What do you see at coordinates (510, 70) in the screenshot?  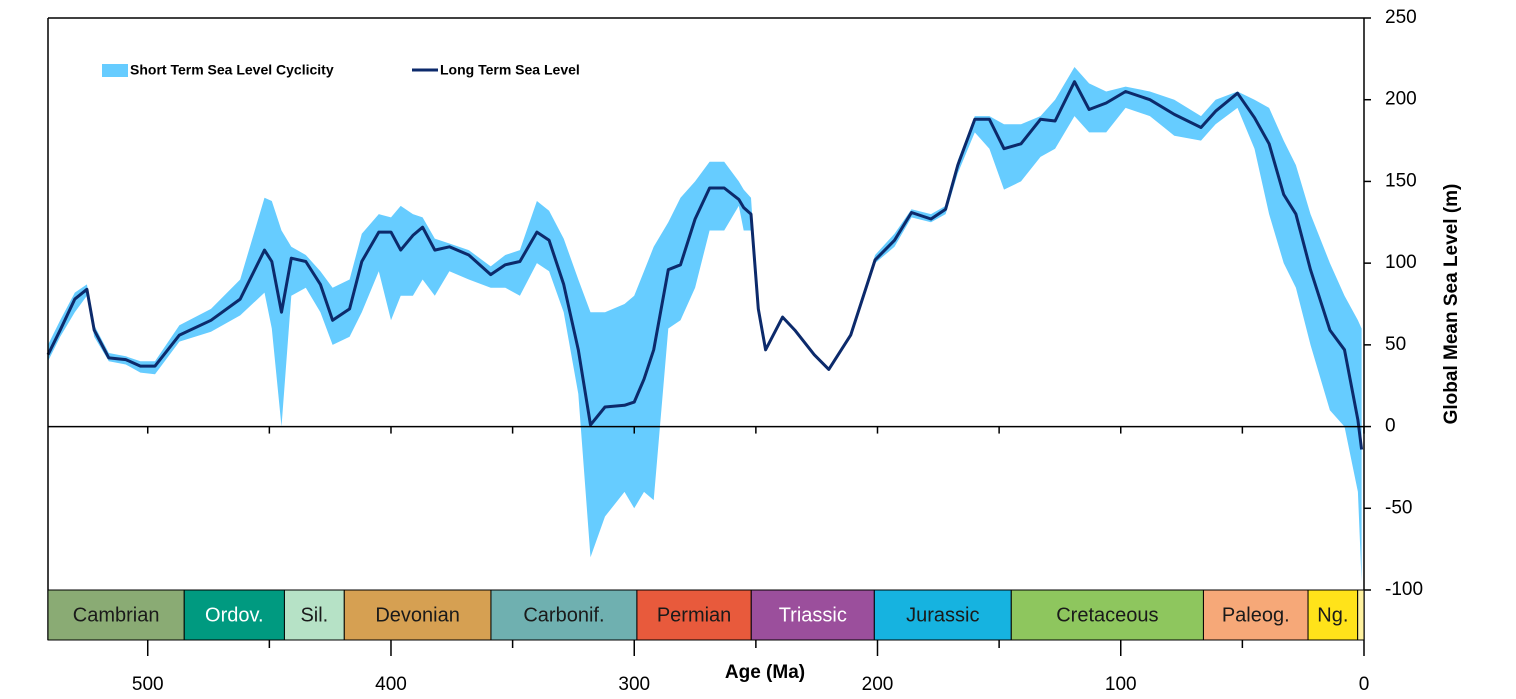 I see `legend-label: Long Term Sea Level` at bounding box center [510, 70].